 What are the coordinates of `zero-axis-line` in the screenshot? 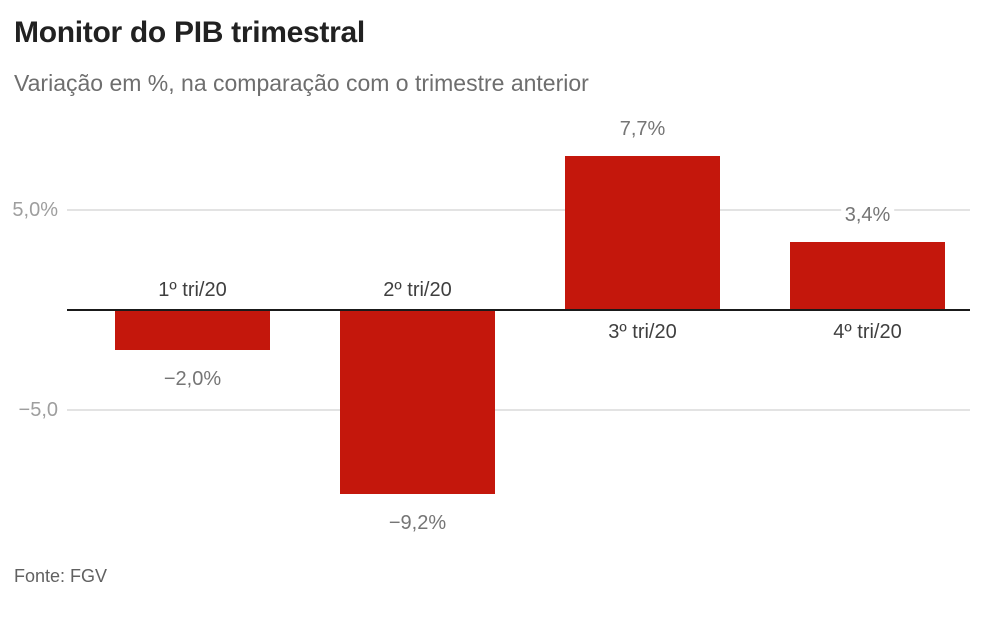 It's located at (518, 310).